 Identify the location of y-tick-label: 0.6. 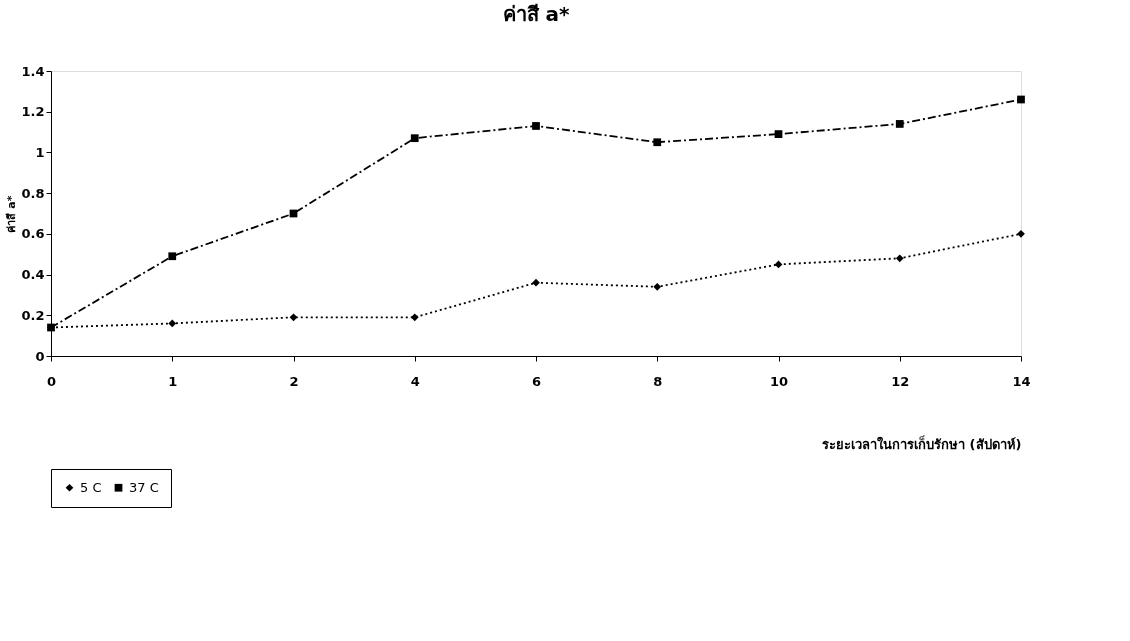
(33, 234).